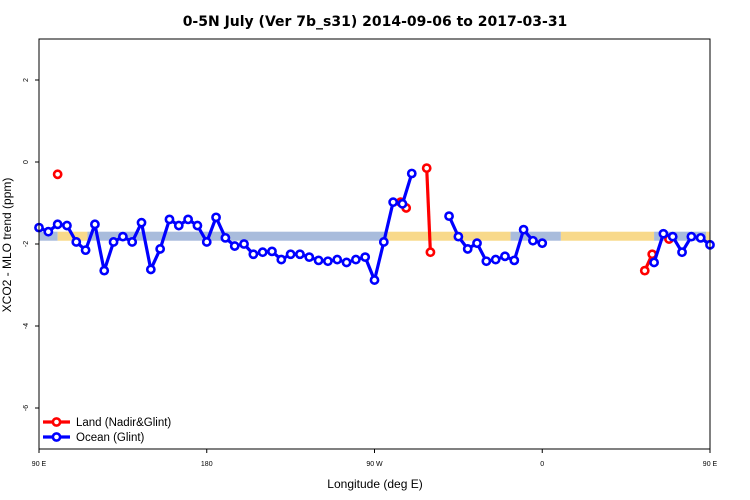 This screenshot has height=500, width=750. What do you see at coordinates (207, 464) in the screenshot?
I see `x-tick-label: 180` at bounding box center [207, 464].